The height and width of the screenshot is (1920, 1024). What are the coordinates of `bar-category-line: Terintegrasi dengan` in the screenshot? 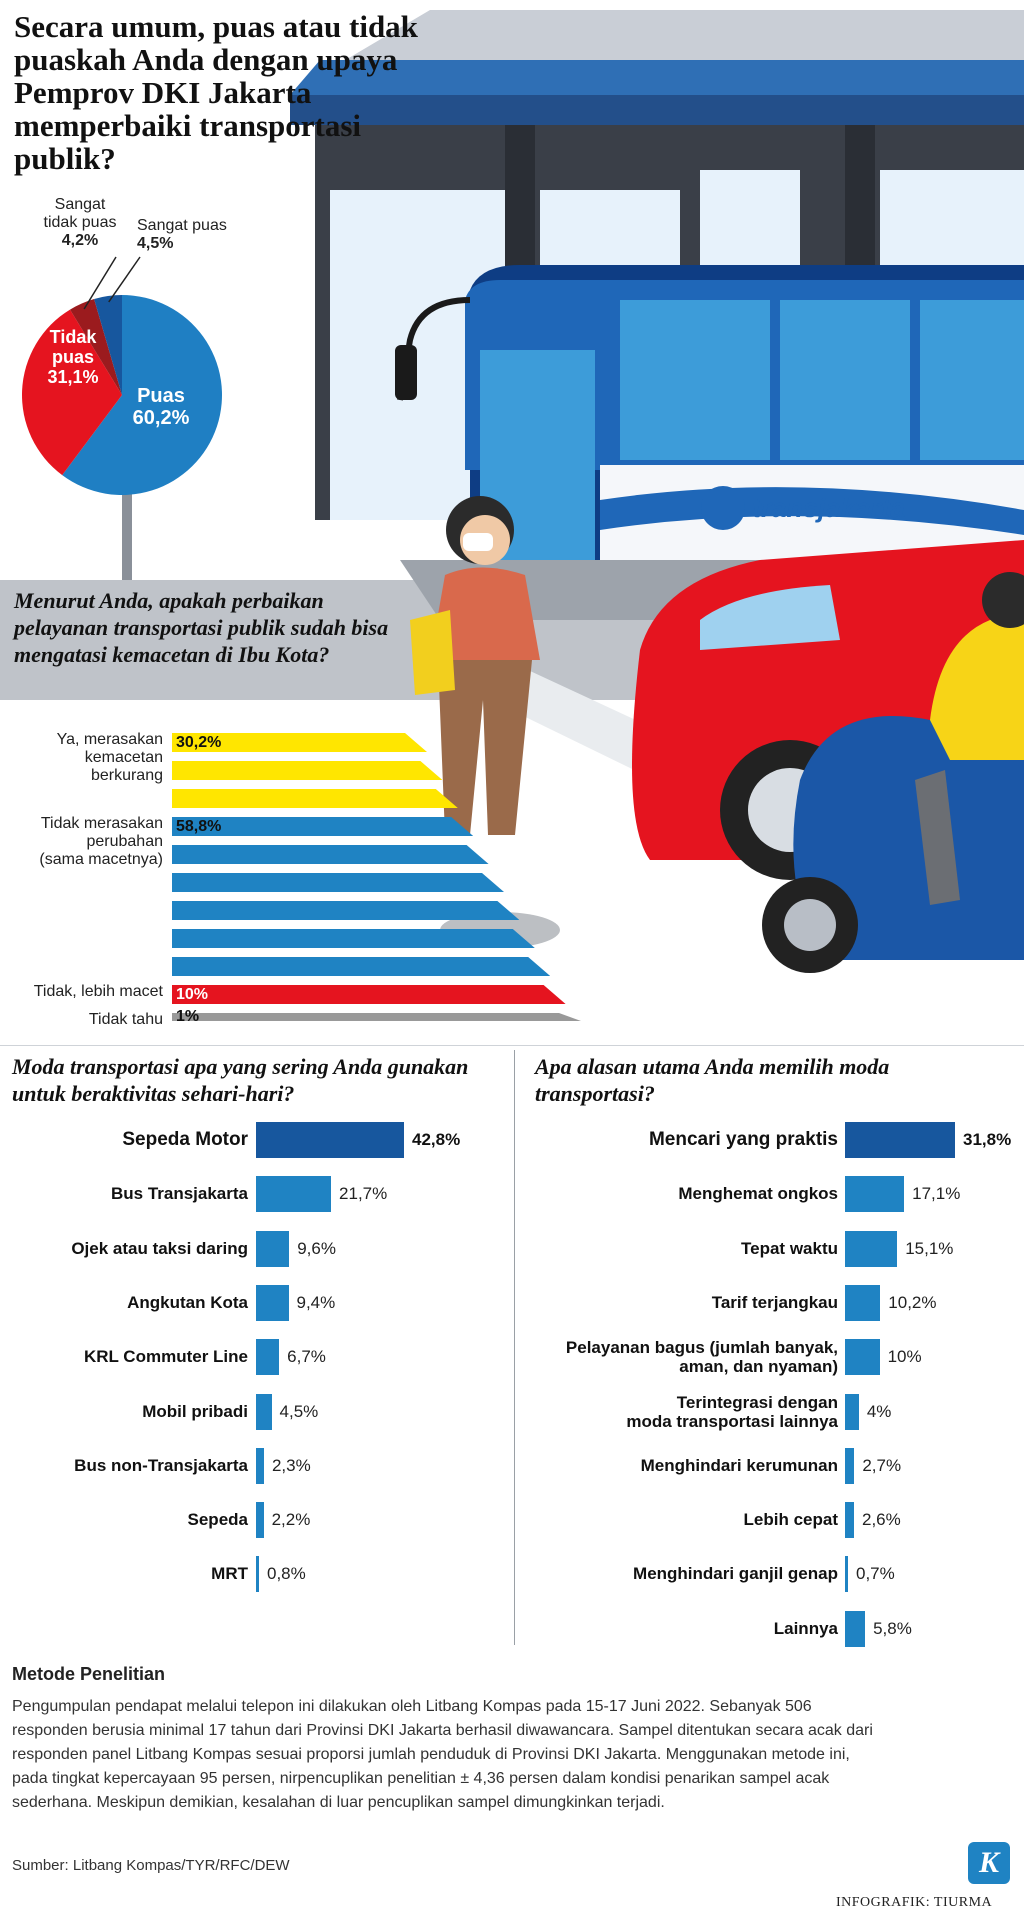 It's located at (757, 1402).